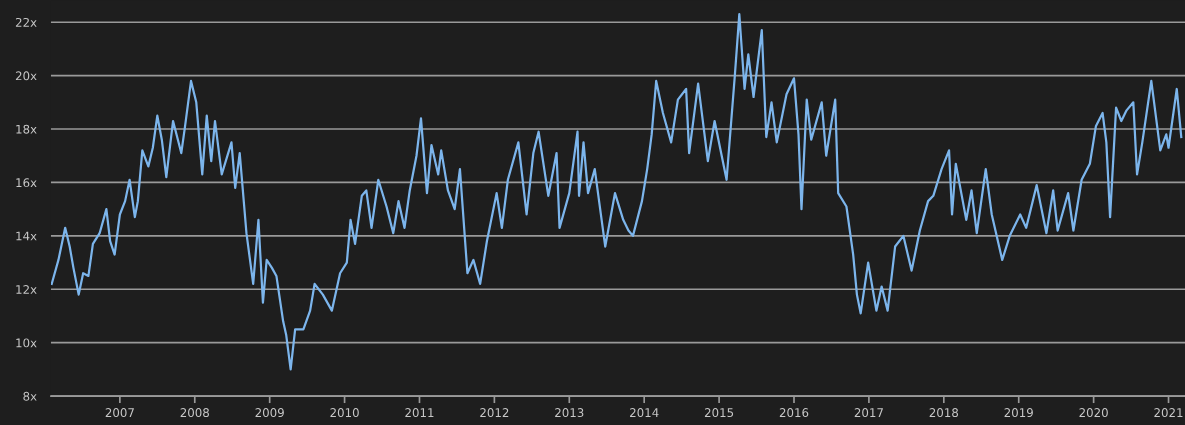 This screenshot has height=425, width=1185. What do you see at coordinates (194, 413) in the screenshot?
I see `x-tick-label: 2008` at bounding box center [194, 413].